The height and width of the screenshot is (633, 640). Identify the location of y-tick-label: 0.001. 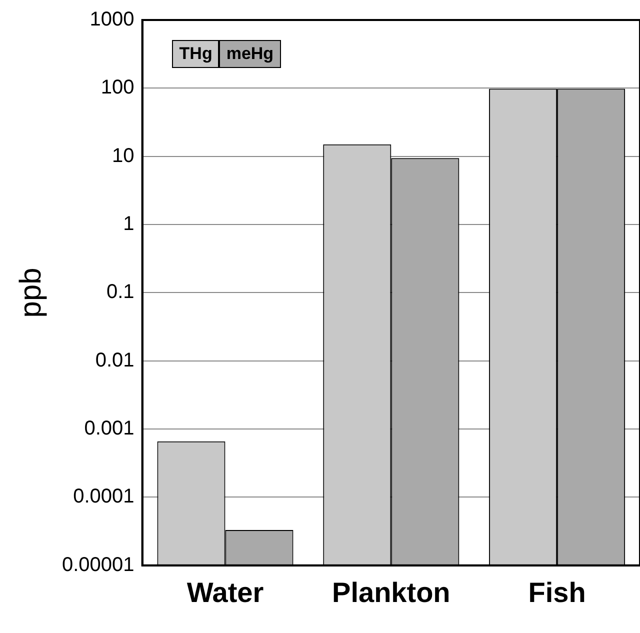
(109, 429).